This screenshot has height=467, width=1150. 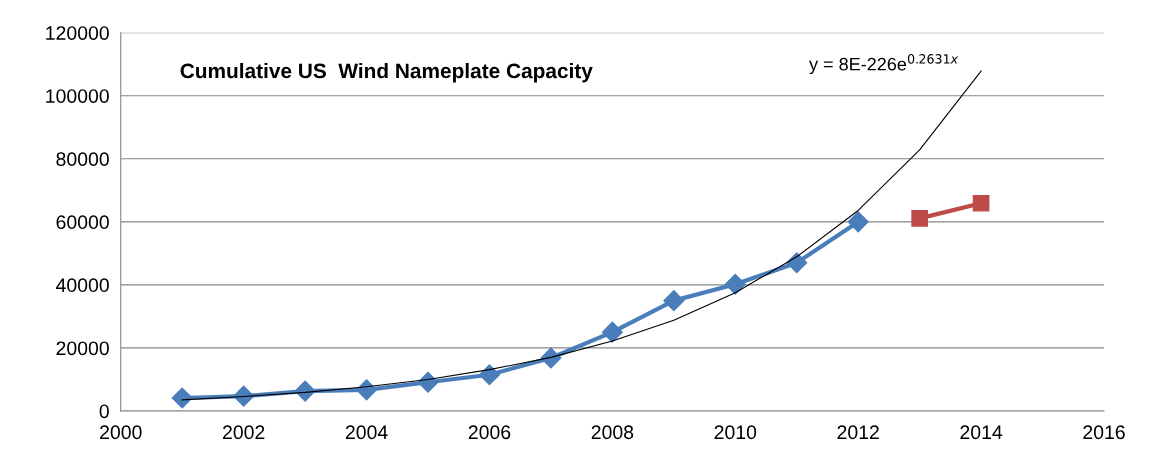 What do you see at coordinates (612, 432) in the screenshot?
I see `x-tick-label: 2008` at bounding box center [612, 432].